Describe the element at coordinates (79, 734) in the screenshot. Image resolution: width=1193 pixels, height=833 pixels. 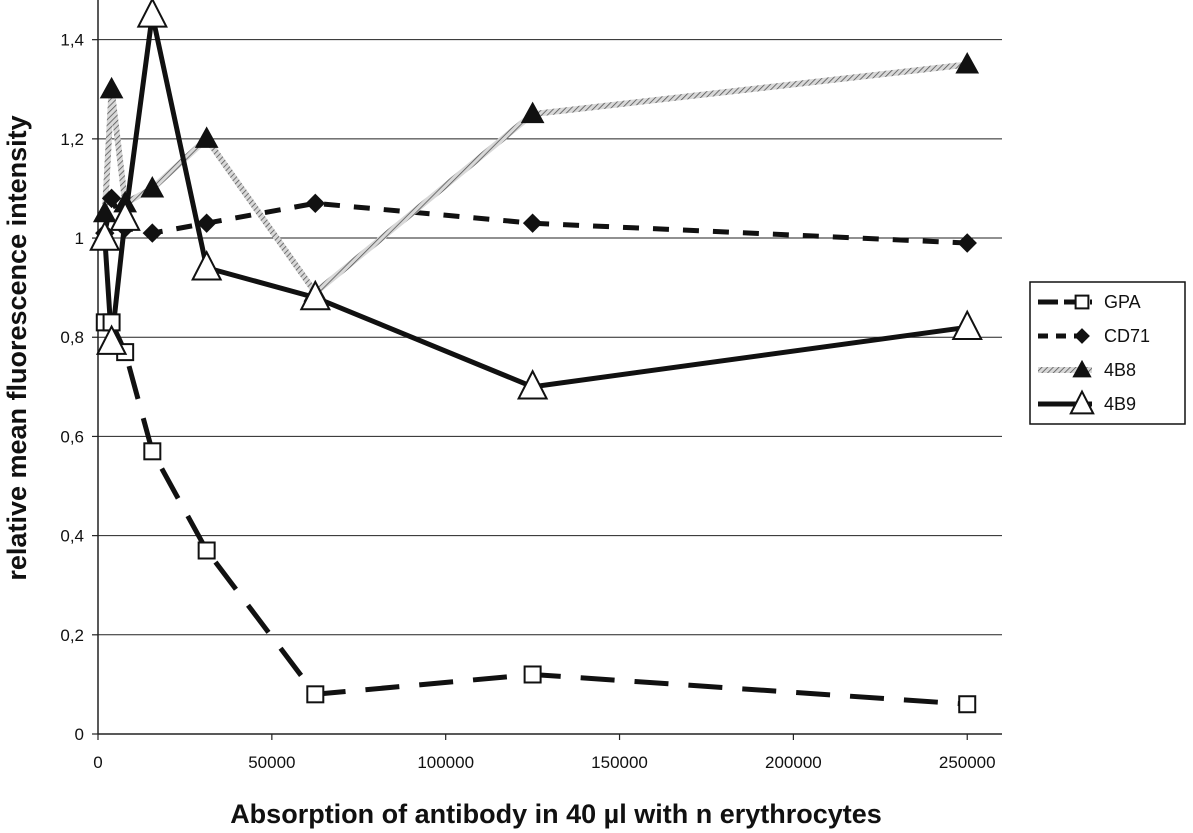
I see `y-tick-label: 0` at that location.